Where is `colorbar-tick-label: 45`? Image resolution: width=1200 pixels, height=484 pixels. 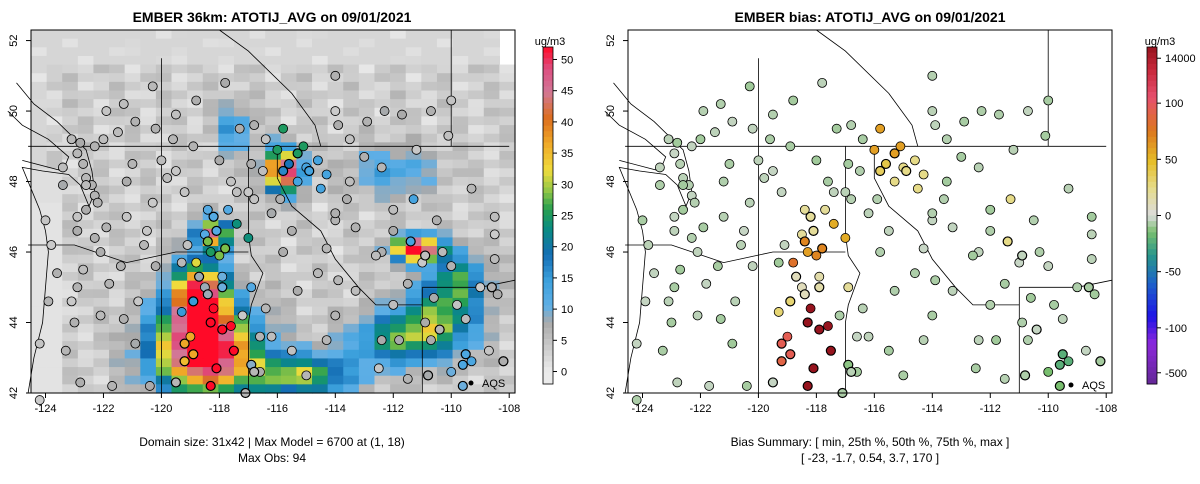 colorbar-tick-label: 45 is located at coordinates (567, 92).